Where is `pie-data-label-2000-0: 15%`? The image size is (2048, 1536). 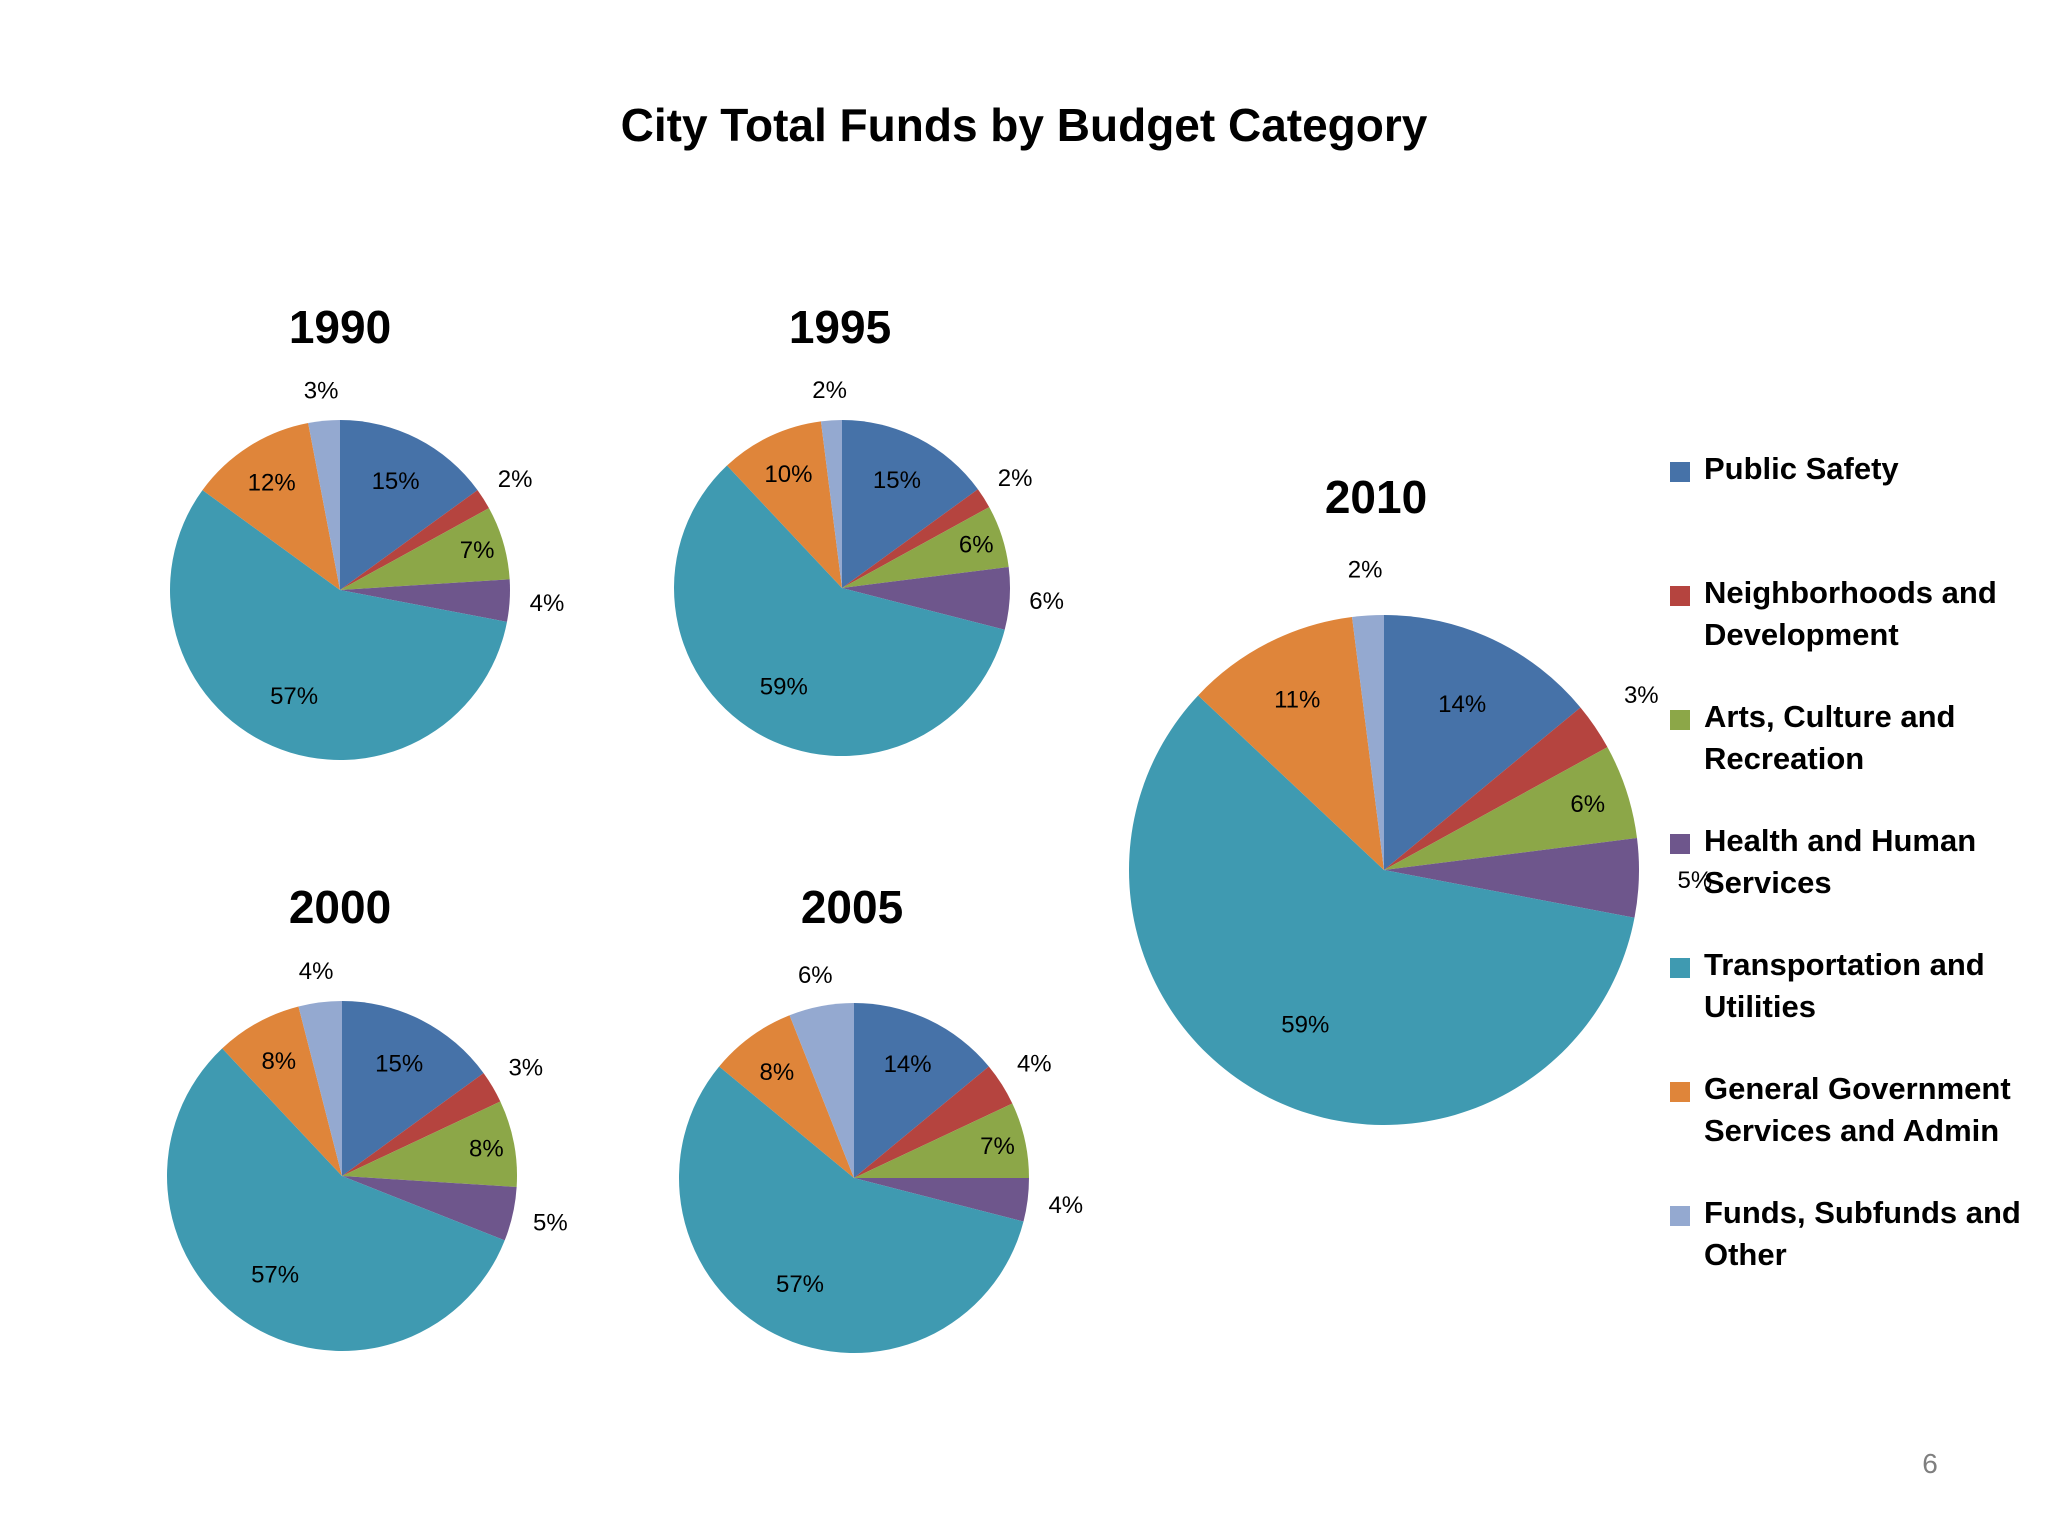
pie-data-label-2000-0: 15% is located at coordinates (399, 1064).